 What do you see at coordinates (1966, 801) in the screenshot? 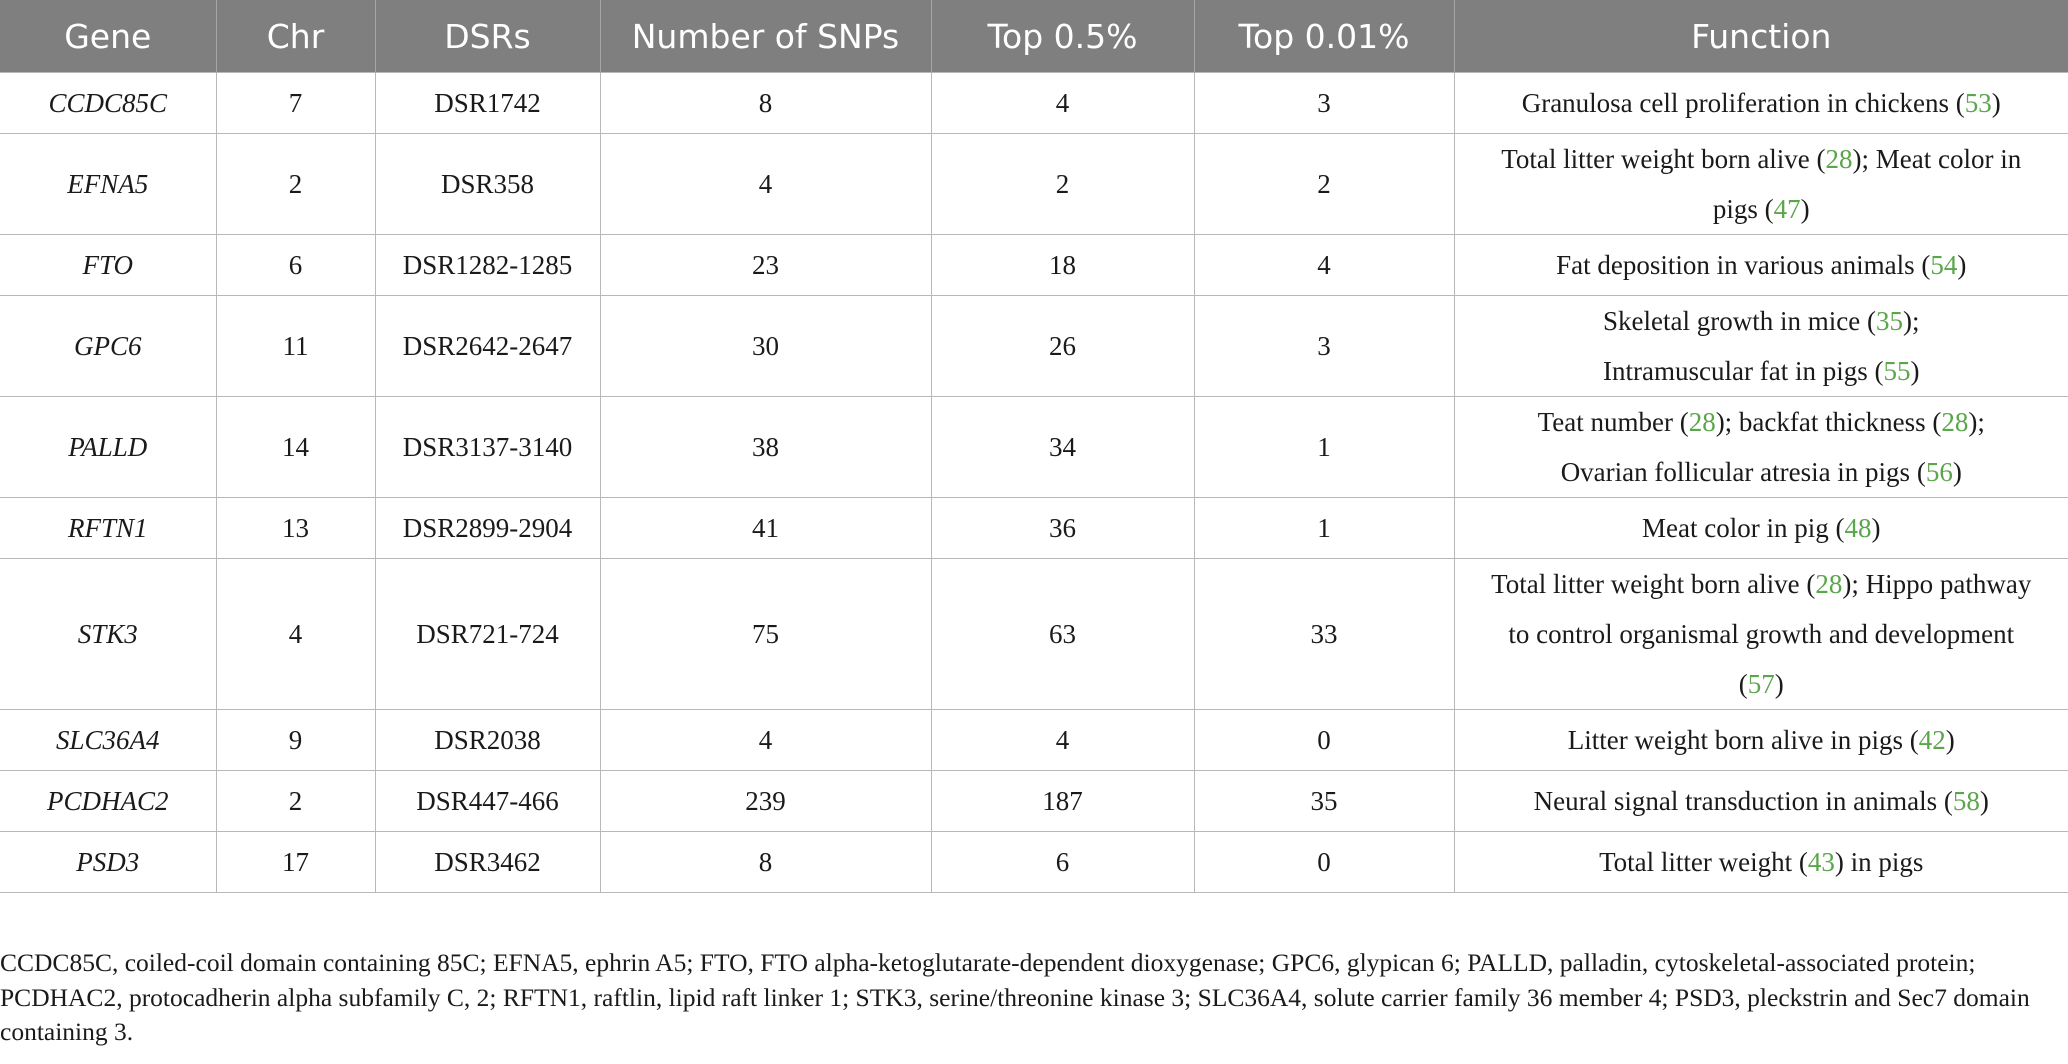
I see `reference-link: 58` at bounding box center [1966, 801].